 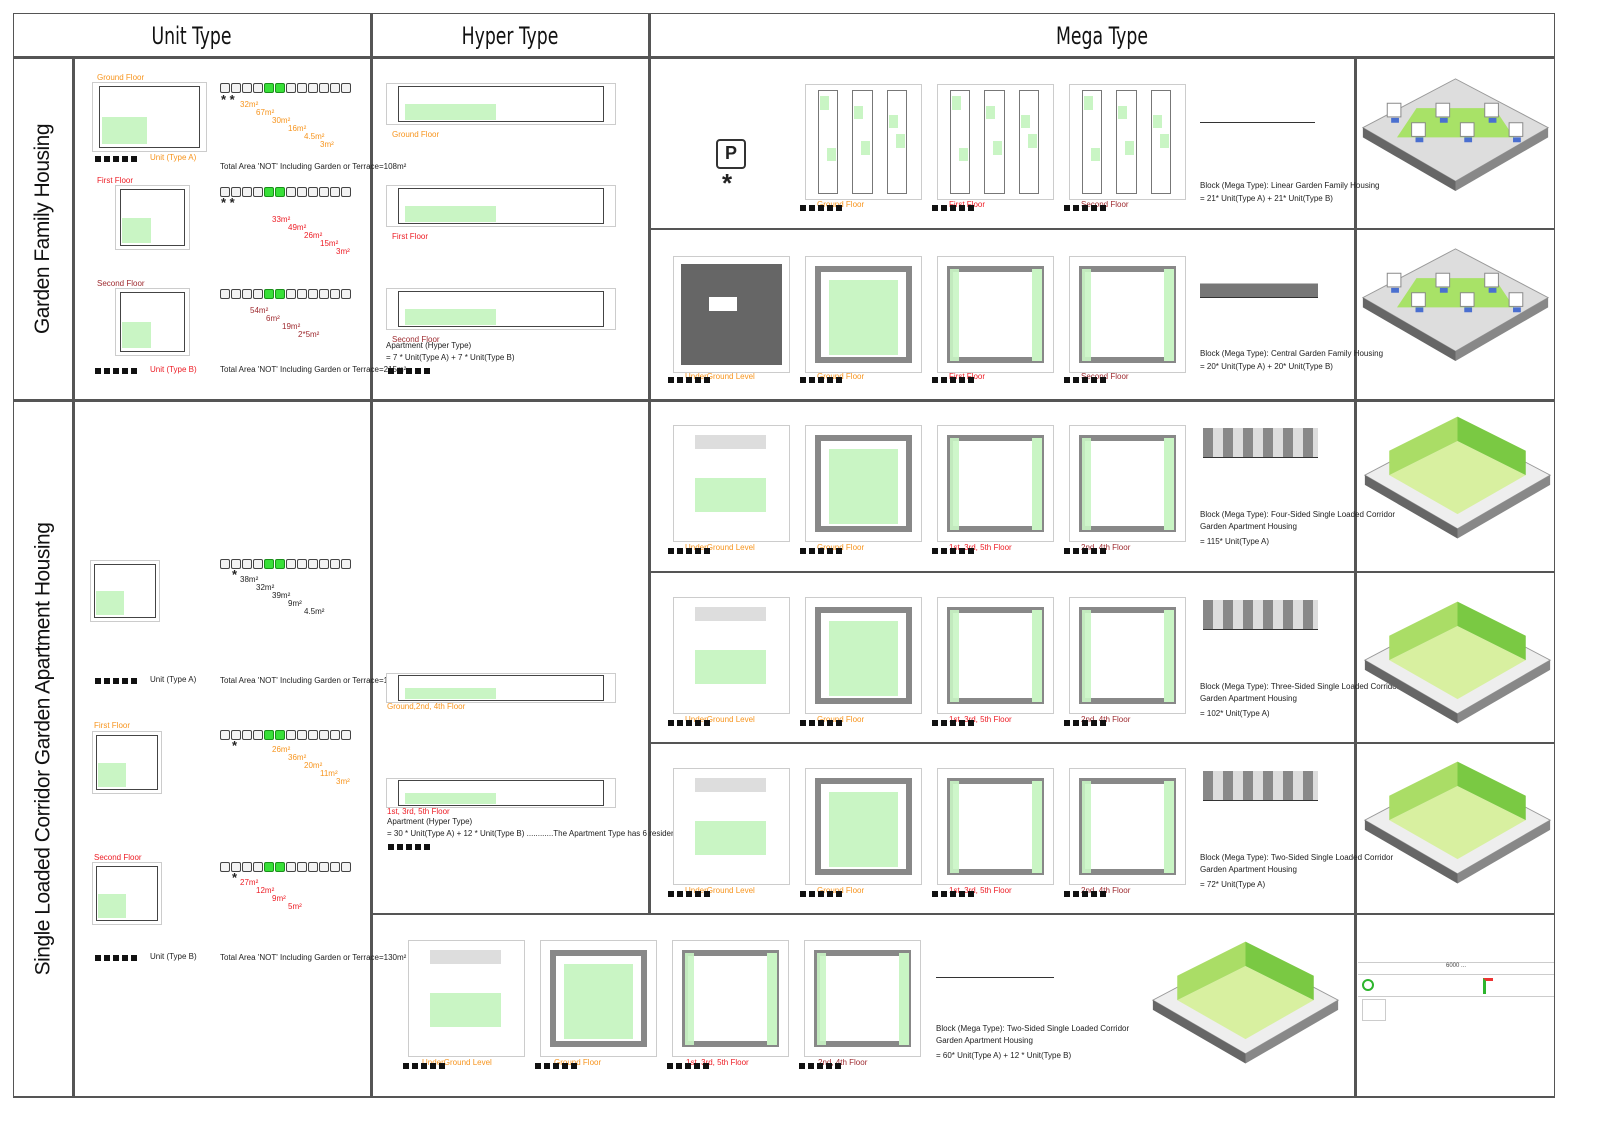 What do you see at coordinates (995, 964) in the screenshot?
I see `section-elevation` at bounding box center [995, 964].